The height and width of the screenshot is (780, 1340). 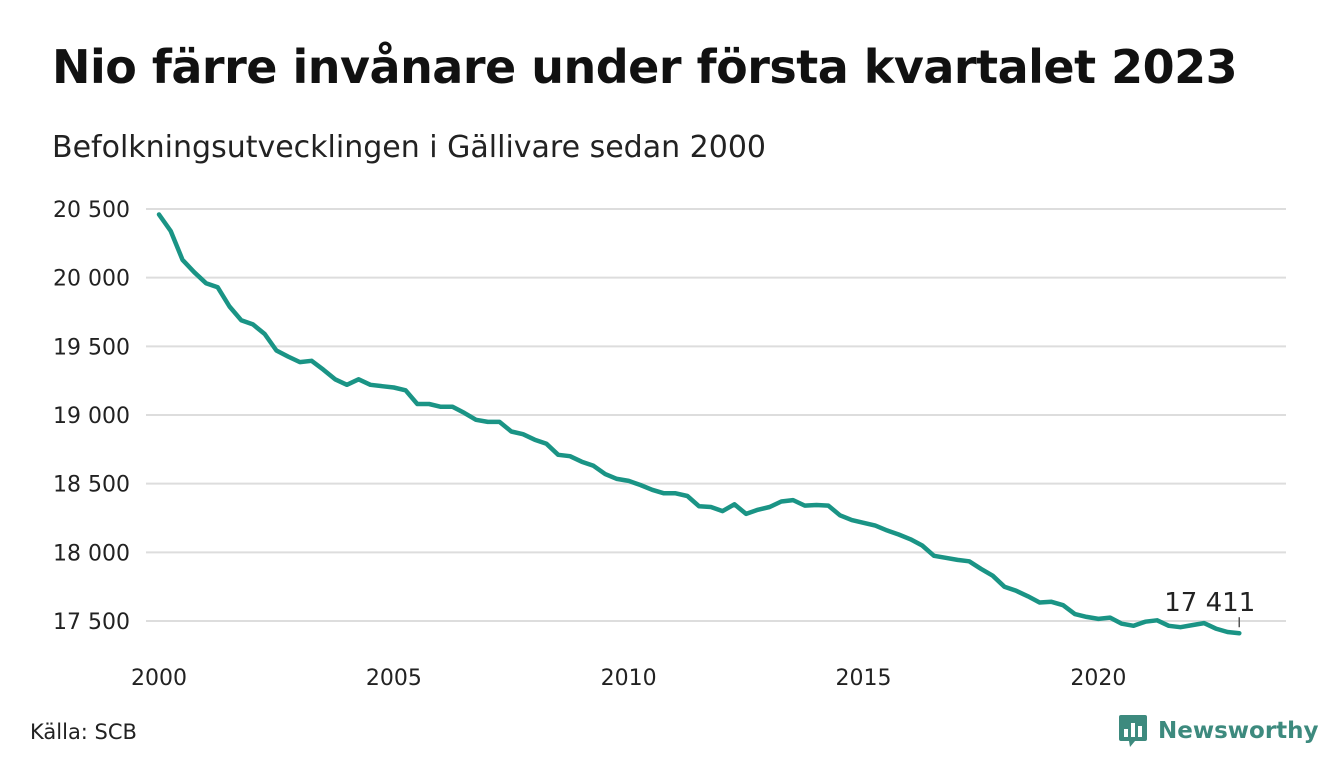 I want to click on y-tick-label: 19 000, so click(x=91, y=416).